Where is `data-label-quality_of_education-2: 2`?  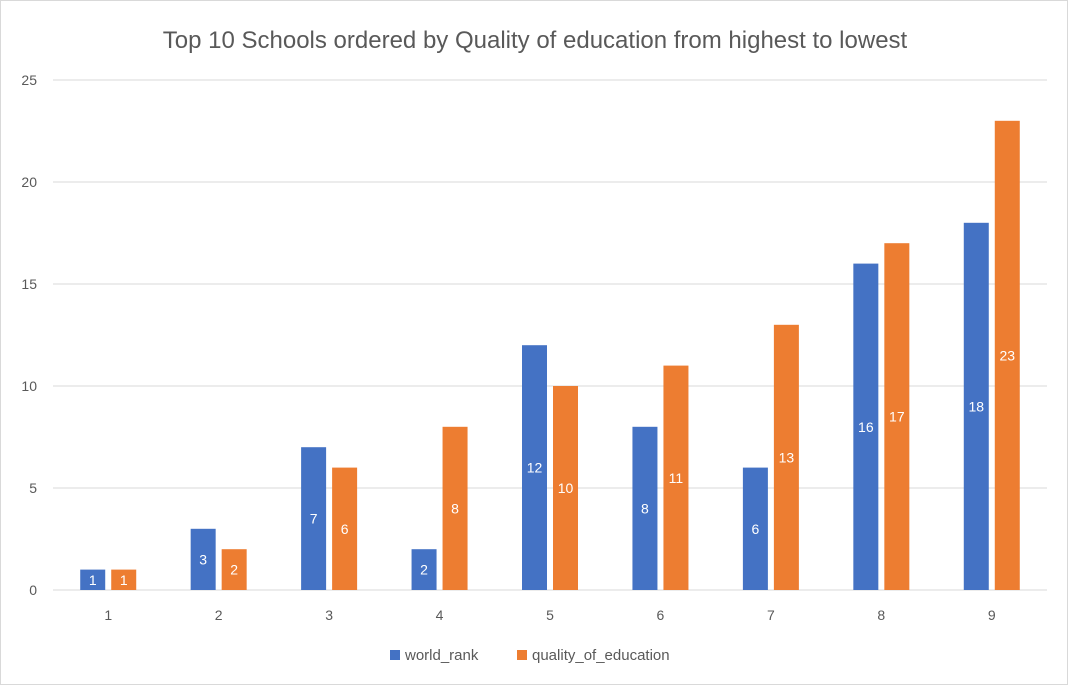
data-label-quality_of_education-2: 2 is located at coordinates (234, 570).